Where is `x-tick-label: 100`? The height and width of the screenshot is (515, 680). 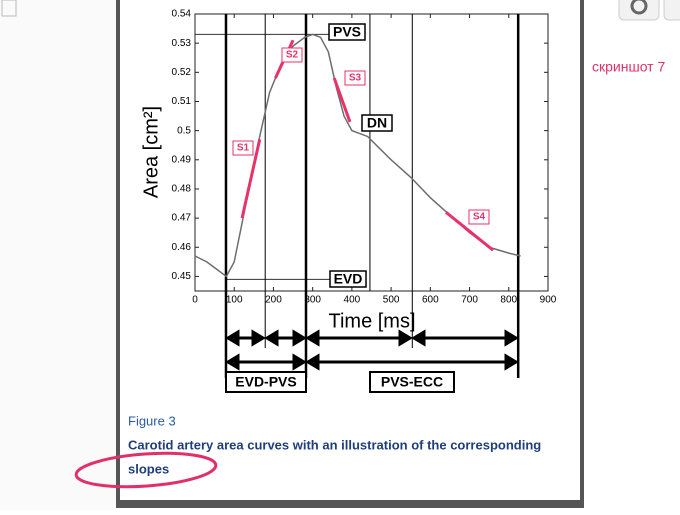 x-tick-label: 100 is located at coordinates (234, 300).